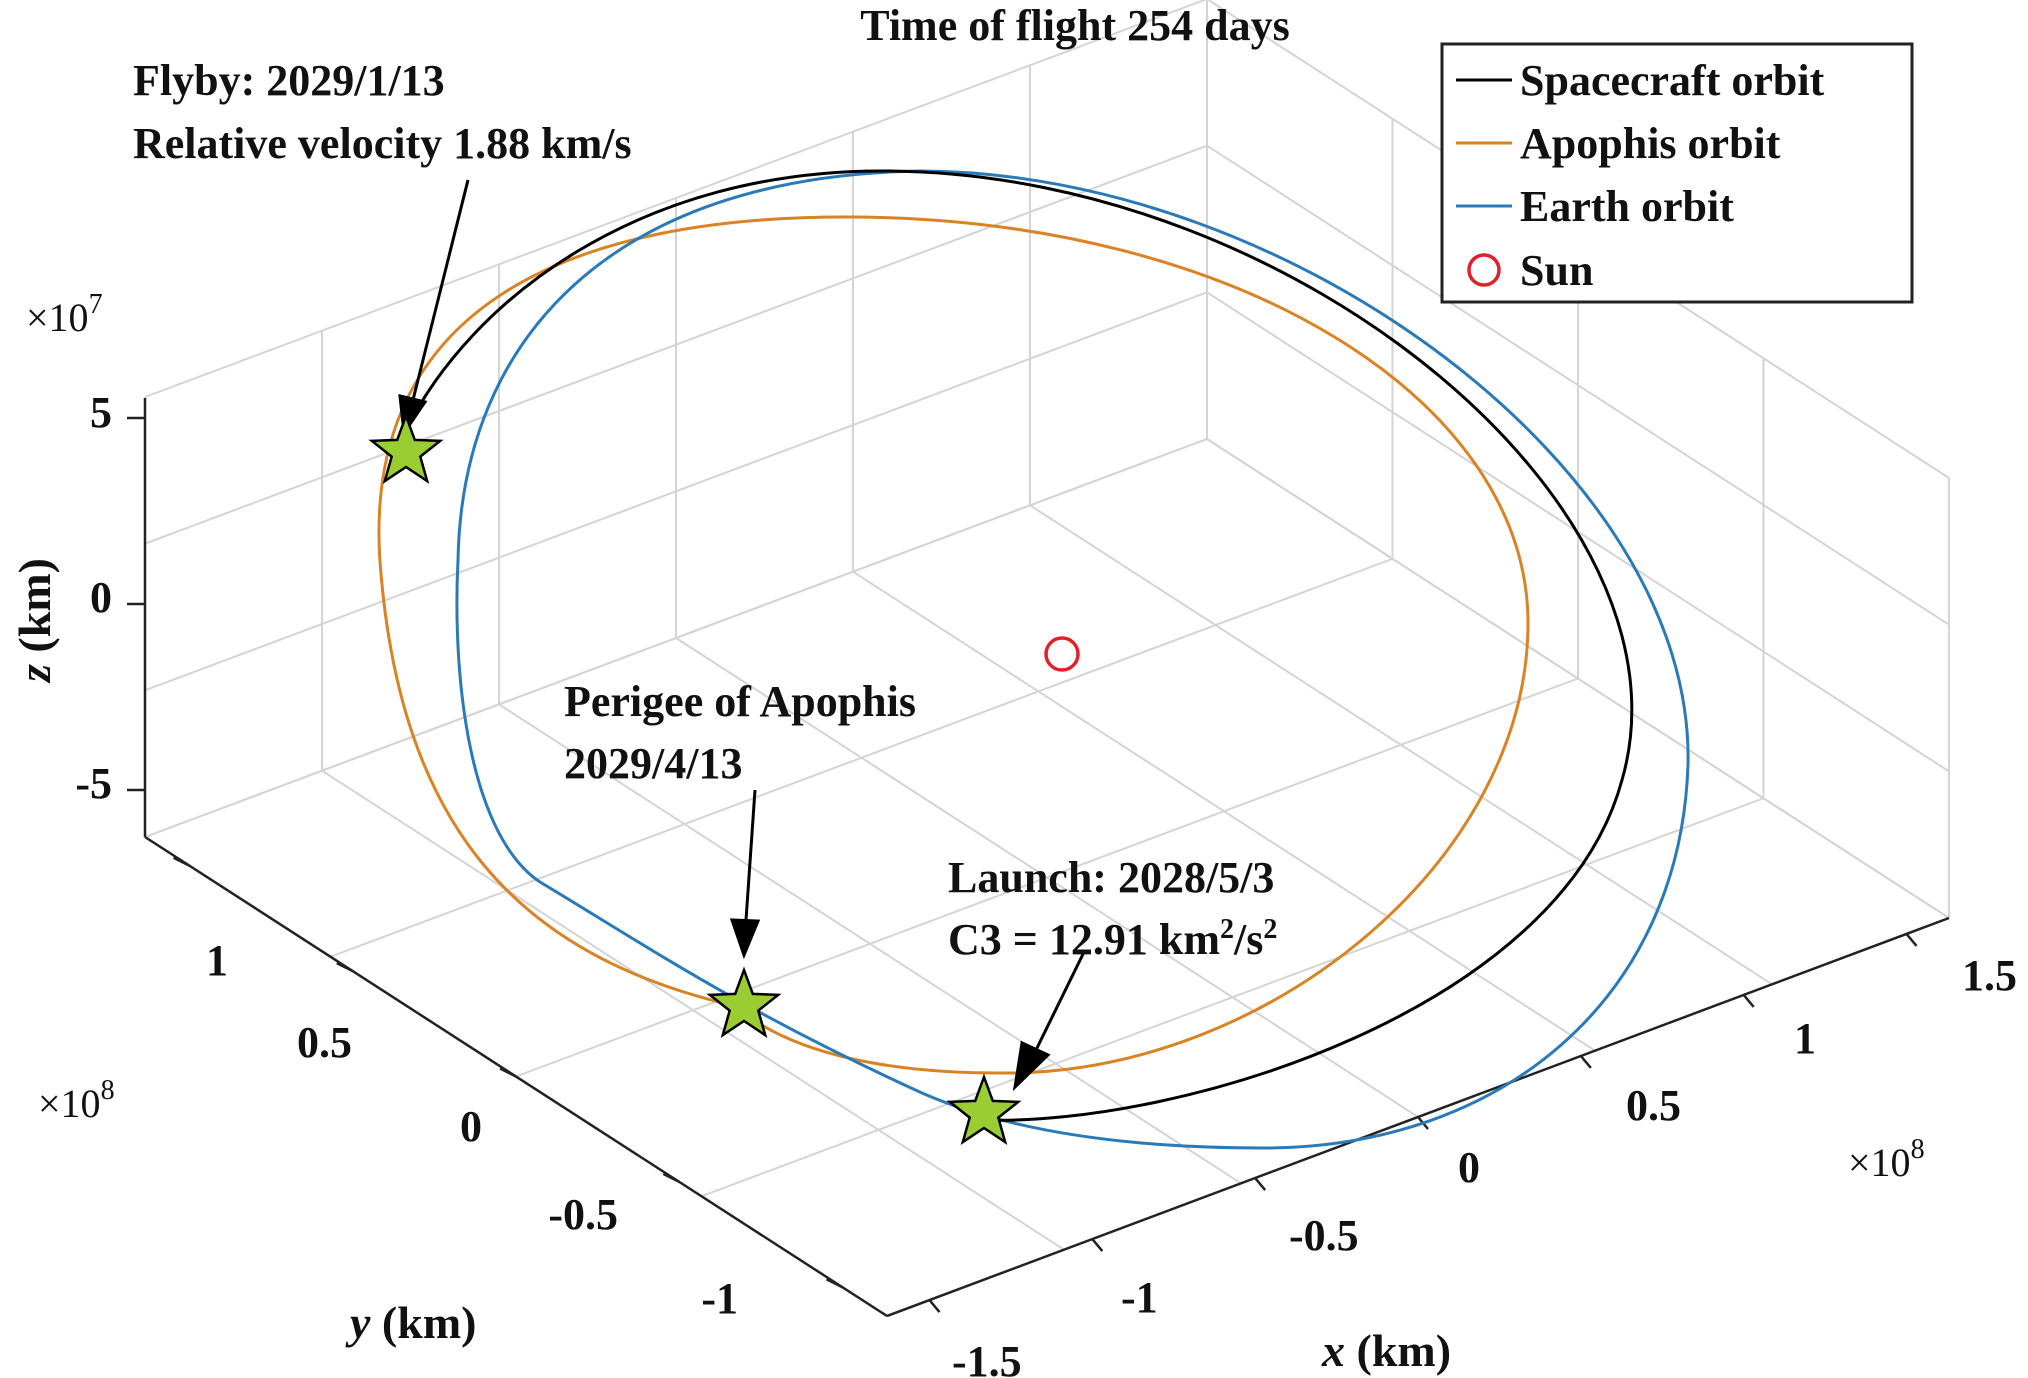 The height and width of the screenshot is (1378, 2028). I want to click on x-tick-label: -0.5, so click(1324, 1235).